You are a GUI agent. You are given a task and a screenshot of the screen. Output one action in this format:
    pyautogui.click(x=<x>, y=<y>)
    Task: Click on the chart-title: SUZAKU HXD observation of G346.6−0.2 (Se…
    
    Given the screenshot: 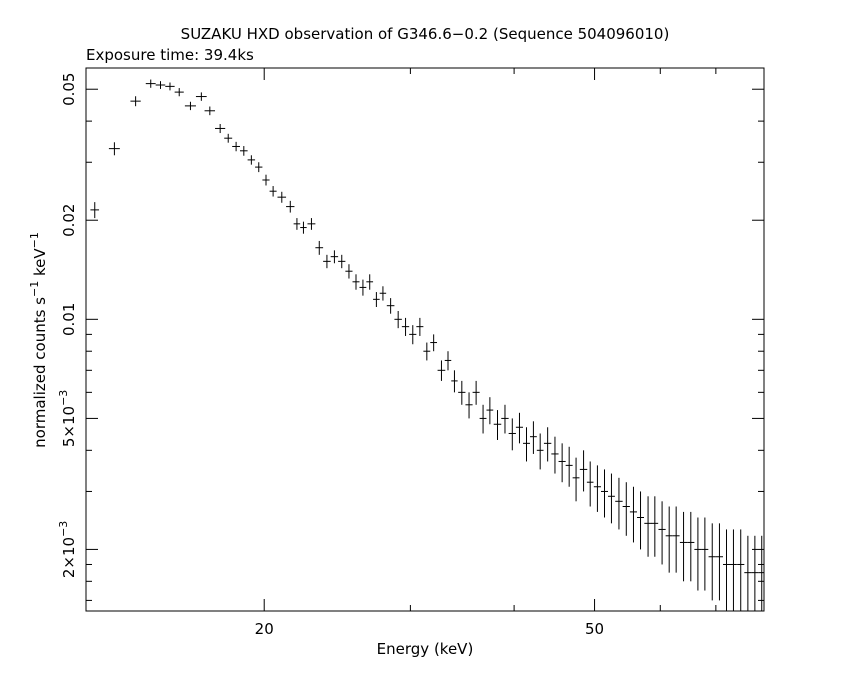 What is the action you would take?
    pyautogui.click(x=425, y=34)
    